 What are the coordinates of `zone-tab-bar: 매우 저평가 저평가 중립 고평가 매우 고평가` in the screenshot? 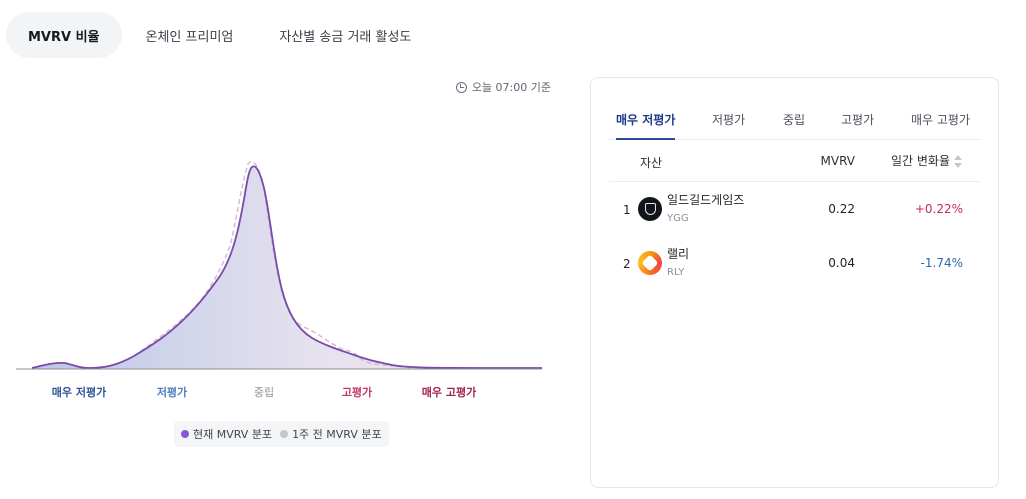 It's located at (795, 123).